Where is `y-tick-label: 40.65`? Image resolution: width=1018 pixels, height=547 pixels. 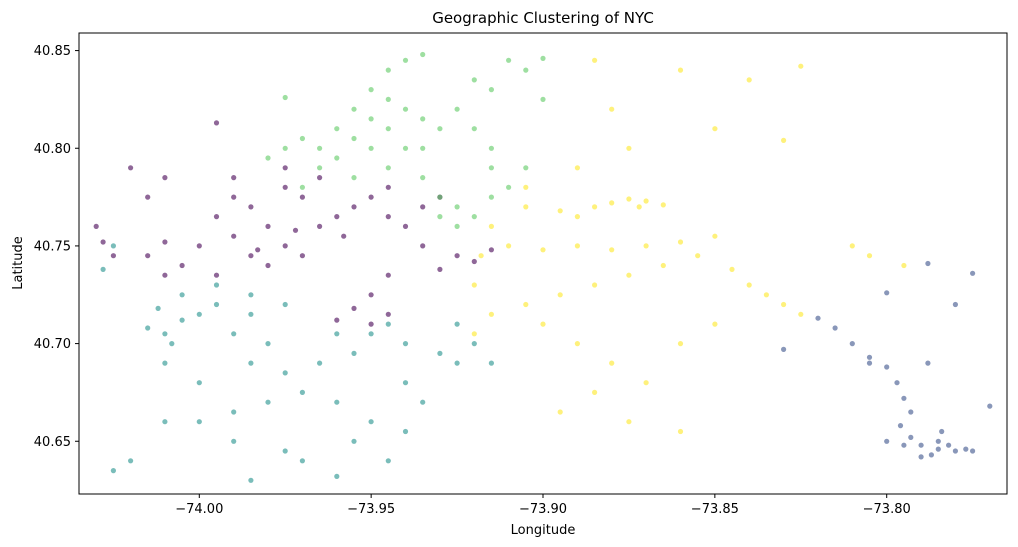
y-tick-label: 40.65 is located at coordinates (52, 442).